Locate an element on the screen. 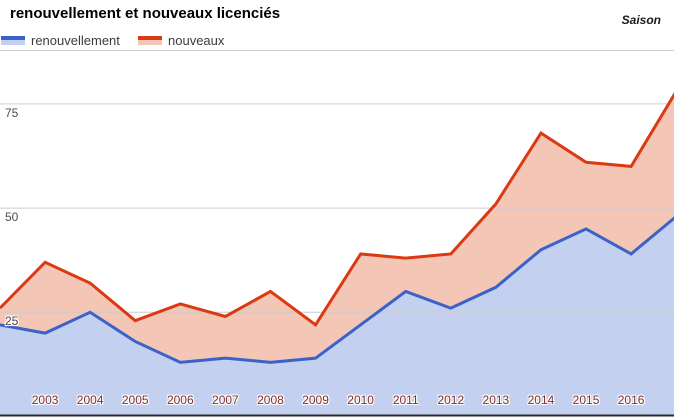 The image size is (674, 417). x-axis-title: Saison is located at coordinates (641, 20).